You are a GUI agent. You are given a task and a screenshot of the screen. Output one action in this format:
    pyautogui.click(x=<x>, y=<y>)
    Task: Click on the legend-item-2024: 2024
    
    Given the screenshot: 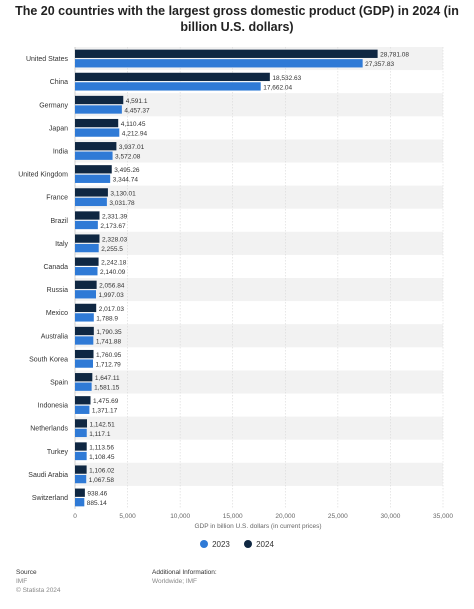 What is the action you would take?
    pyautogui.click(x=259, y=544)
    